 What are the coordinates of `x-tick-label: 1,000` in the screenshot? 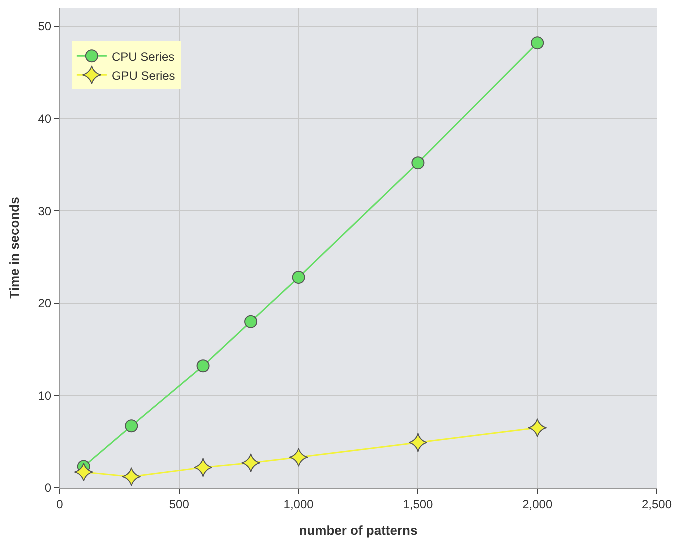 It's located at (299, 504).